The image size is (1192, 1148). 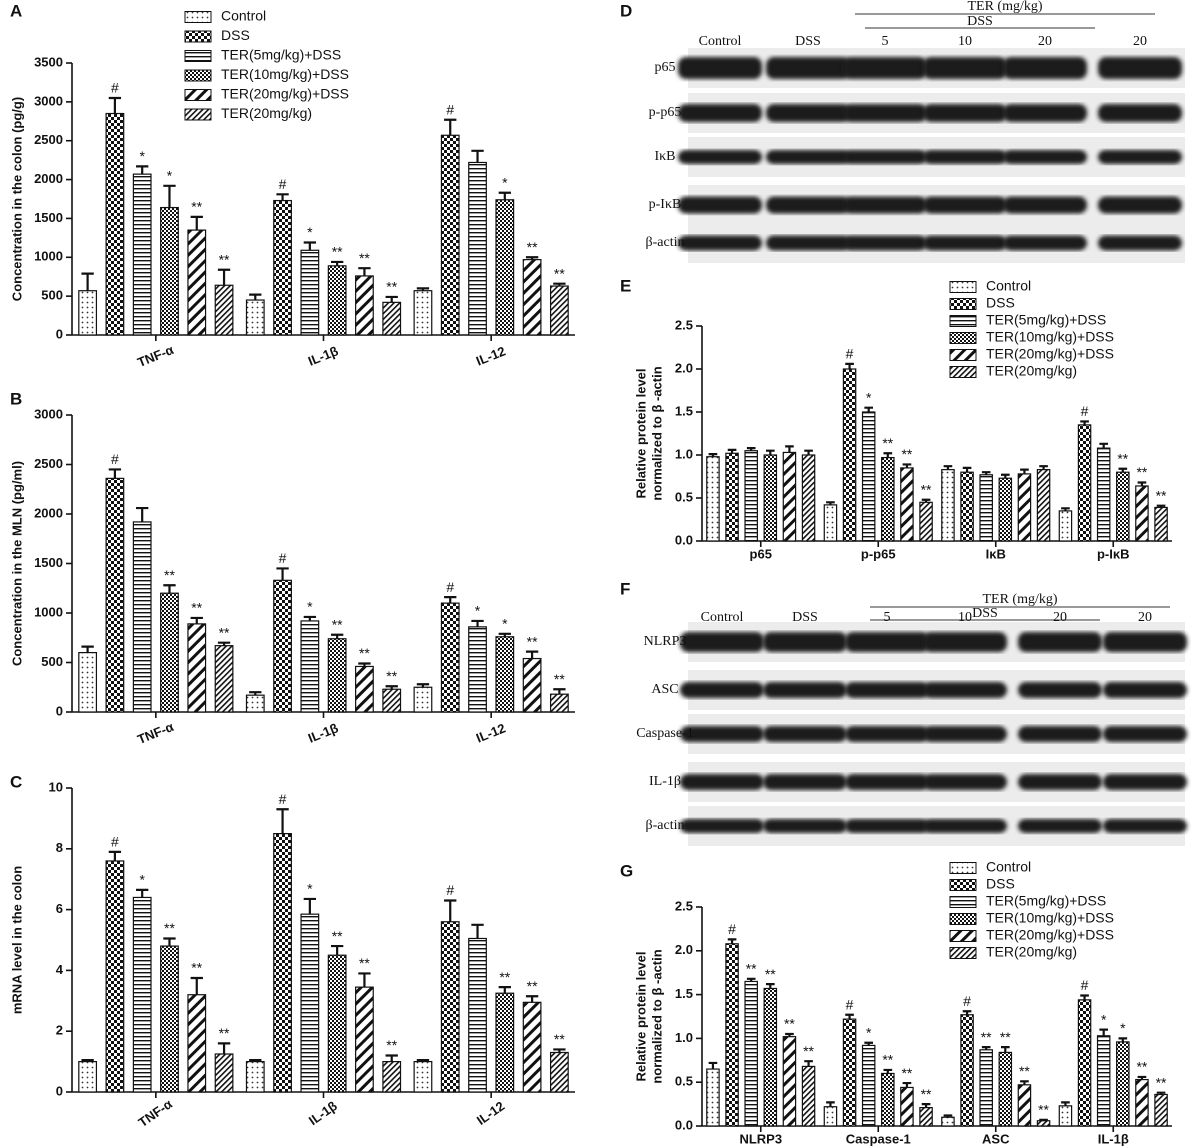 I want to click on legend-label: TER(10mg/kg)+DSS, so click(x=1050, y=337).